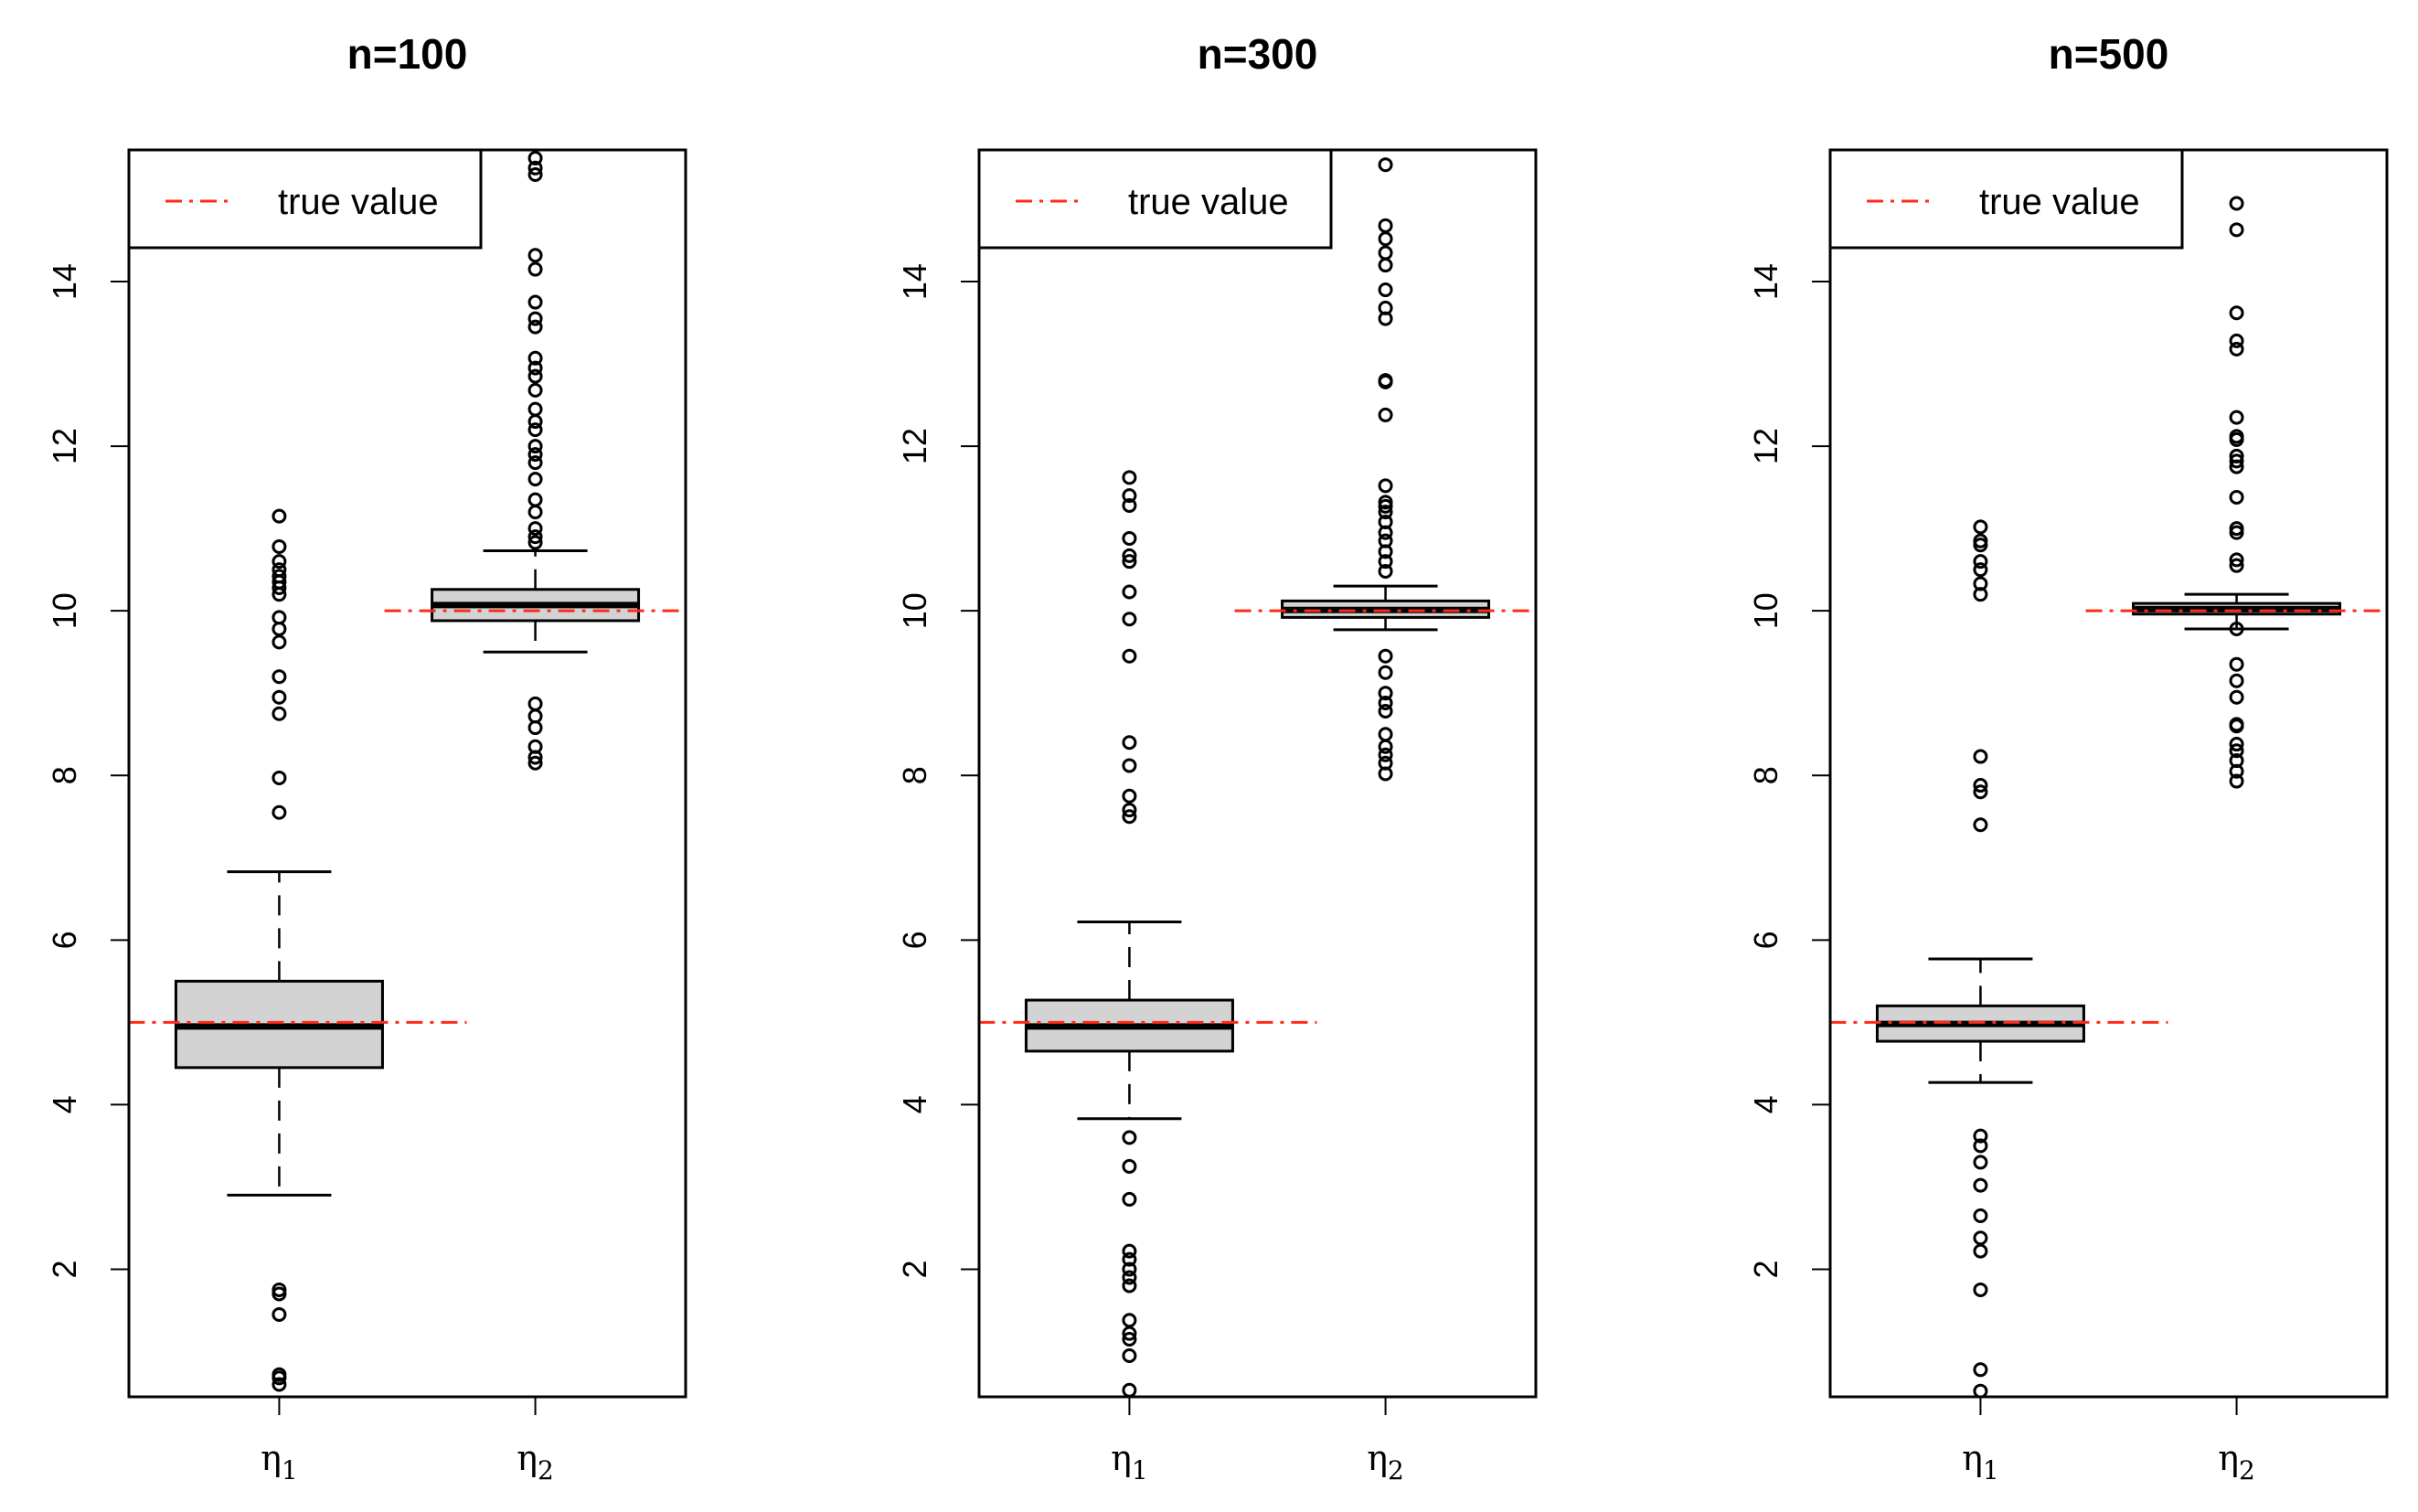 This screenshot has height=1512, width=2418. What do you see at coordinates (915, 1269) in the screenshot?
I see `y-tick-label: 2` at bounding box center [915, 1269].